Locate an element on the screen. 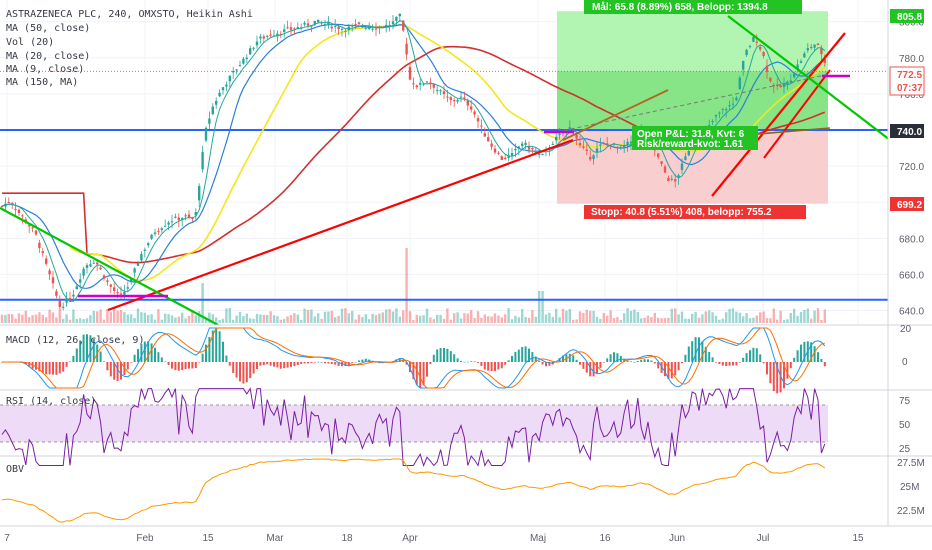 The width and height of the screenshot is (932, 550). time-tick-jul: Jul is located at coordinates (763, 538).